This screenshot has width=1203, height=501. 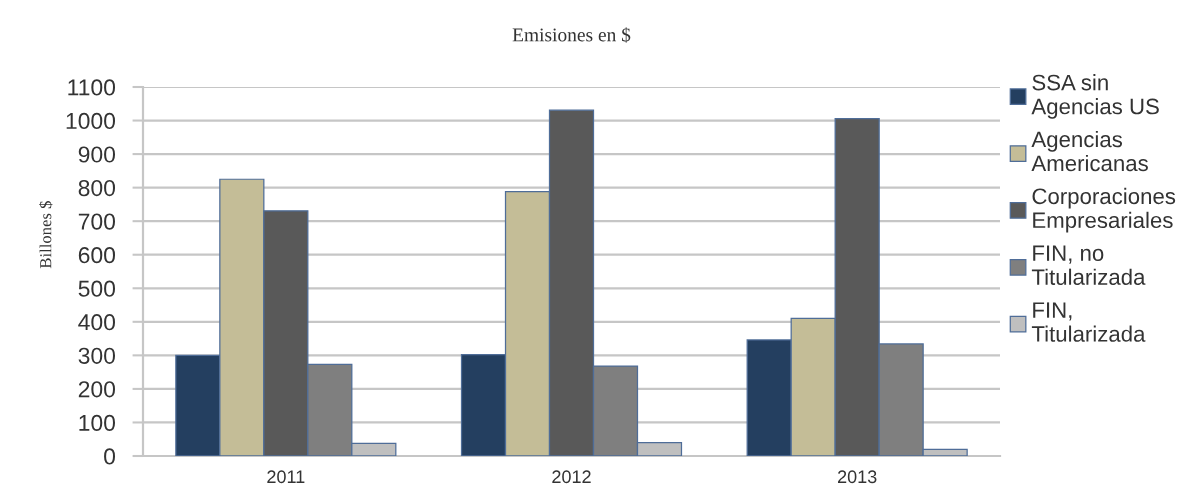 I want to click on y-tick-label: 1000, so click(x=91, y=121).